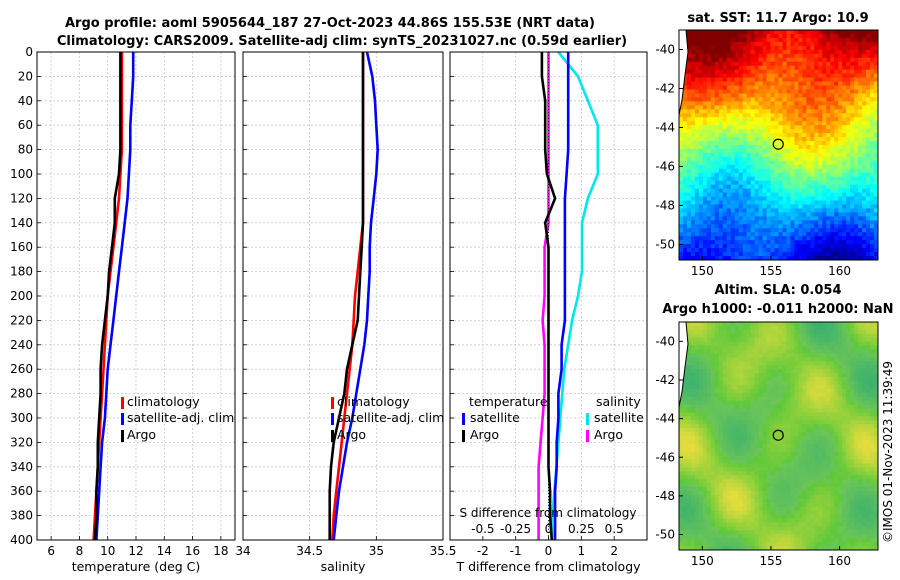 The height and width of the screenshot is (580, 900). I want to click on legend-label-argo: Argo, so click(351, 434).